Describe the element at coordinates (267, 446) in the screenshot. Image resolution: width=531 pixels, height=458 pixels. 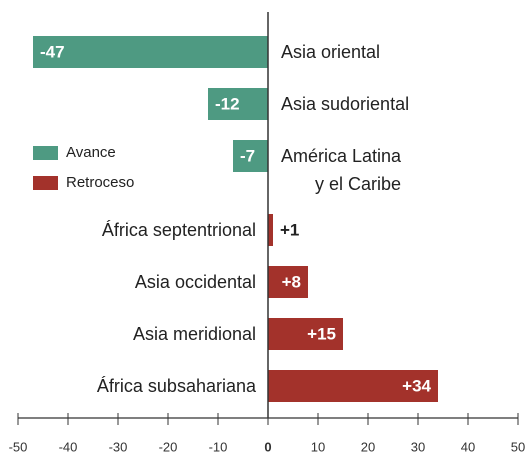
I see `x-tick-label: 0` at that location.